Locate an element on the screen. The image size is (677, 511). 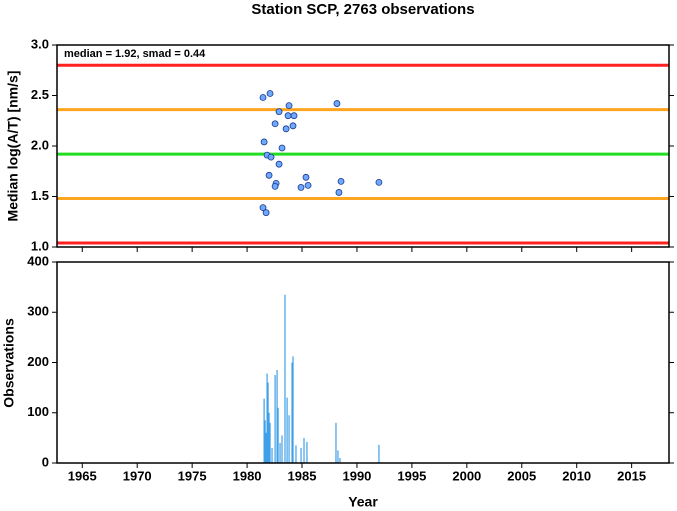
x-tick-label: 2005 is located at coordinates (521, 475).